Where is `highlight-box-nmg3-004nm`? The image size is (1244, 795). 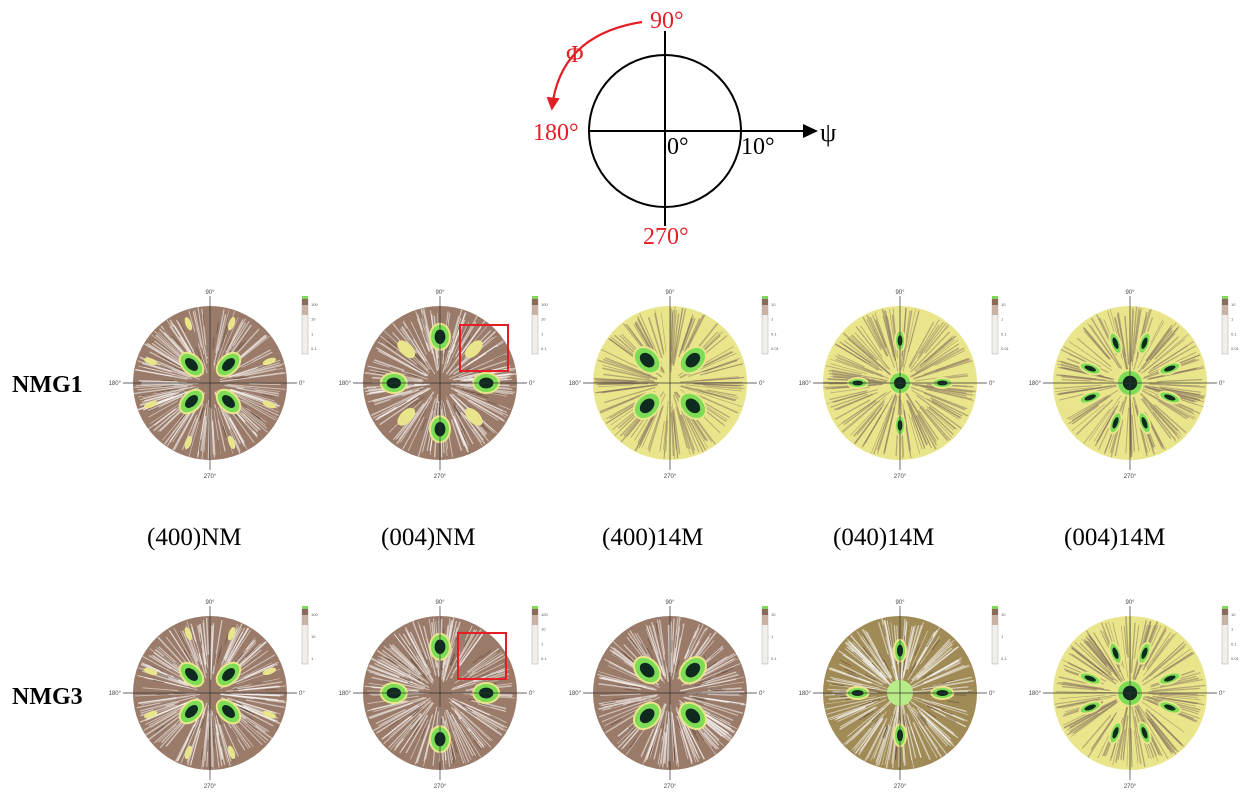 highlight-box-nmg3-004nm is located at coordinates (482, 656).